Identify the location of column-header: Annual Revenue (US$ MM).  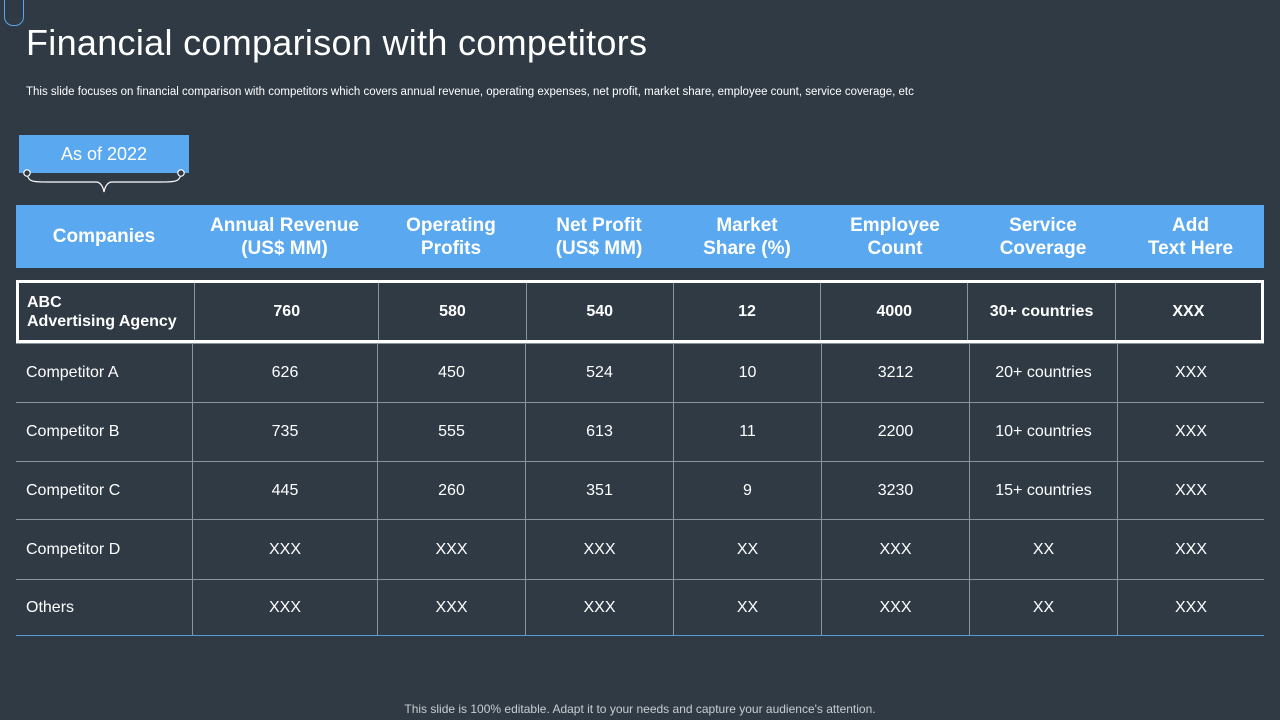
(284, 236).